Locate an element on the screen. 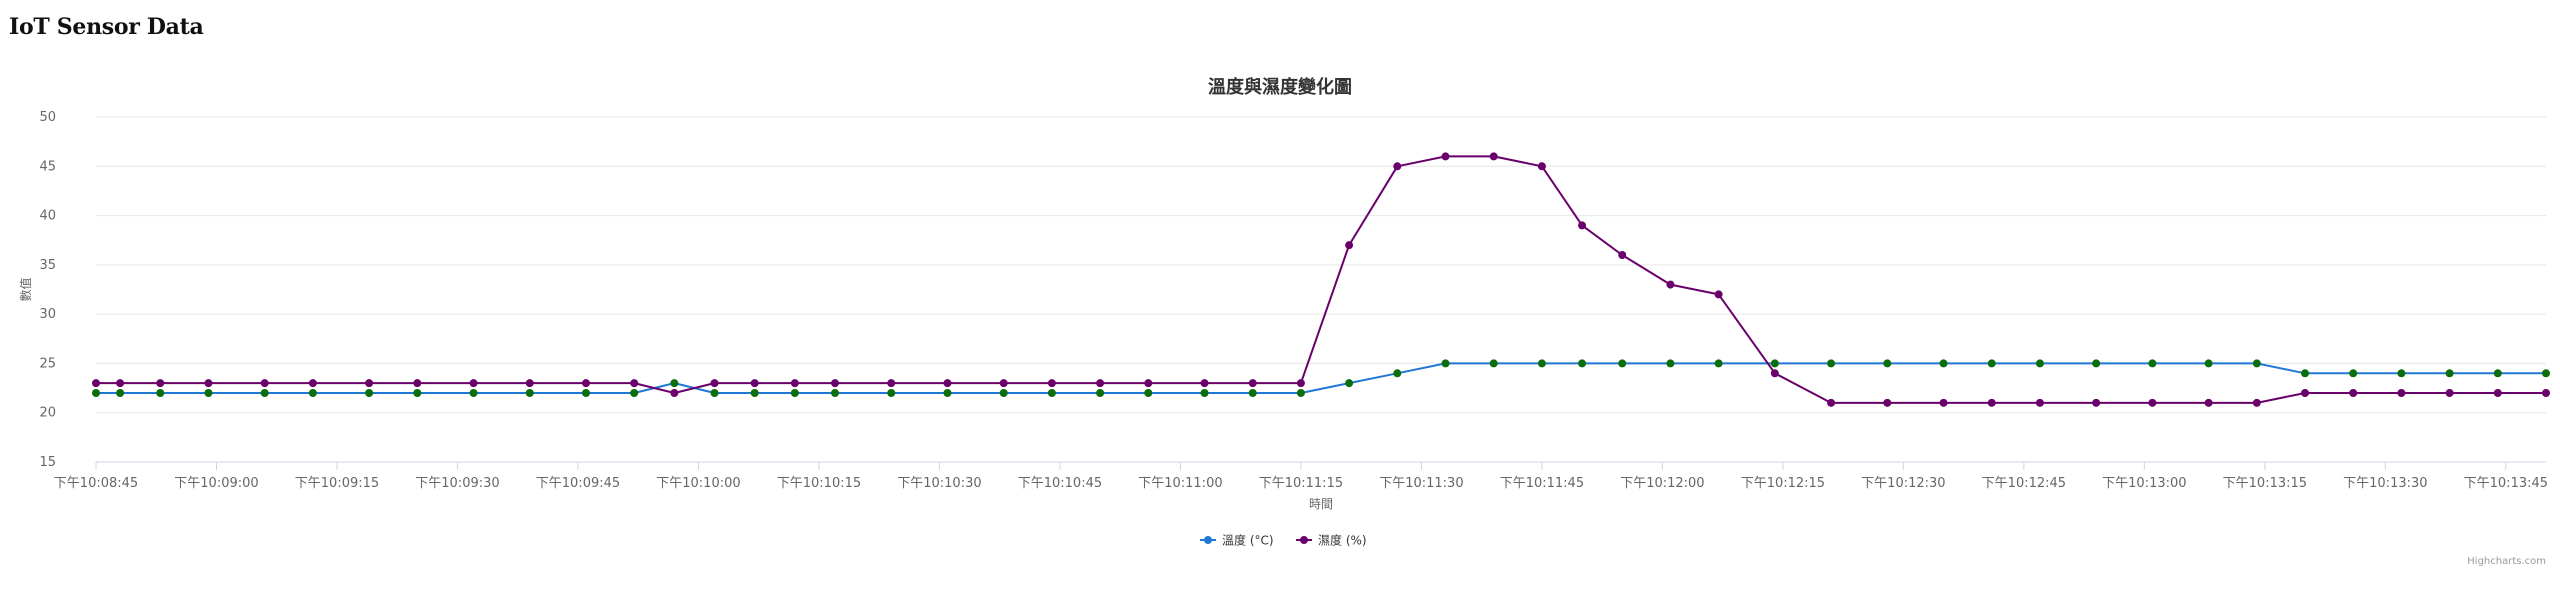 The image size is (2560, 601). legend-item: 溫度 (°C) is located at coordinates (1237, 540).